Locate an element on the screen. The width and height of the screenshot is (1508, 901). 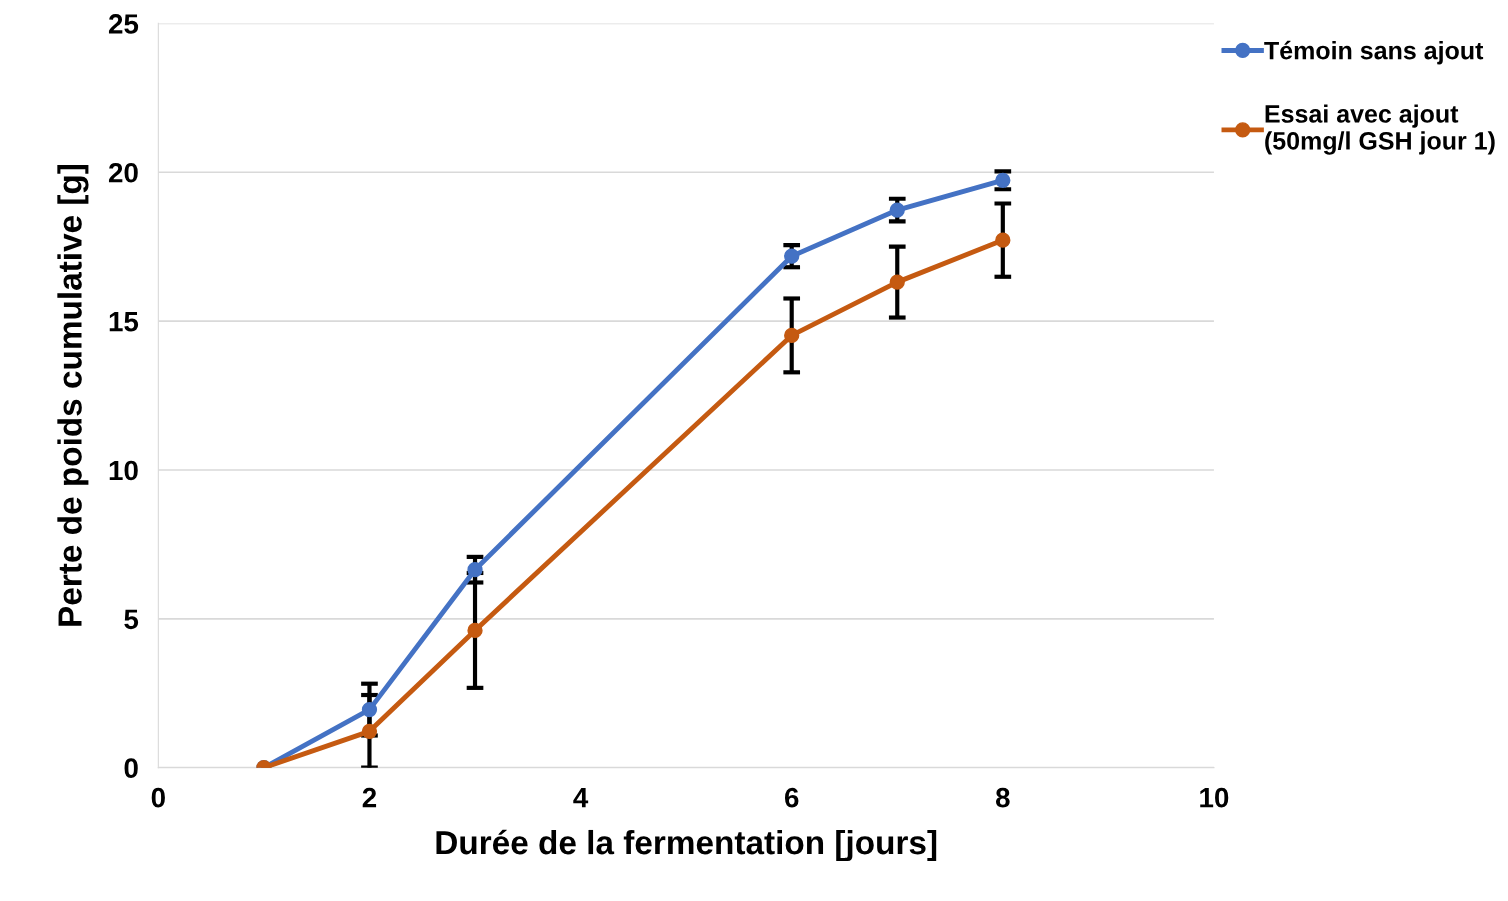
legend-label: Témoin sans ajout is located at coordinates (1374, 52).